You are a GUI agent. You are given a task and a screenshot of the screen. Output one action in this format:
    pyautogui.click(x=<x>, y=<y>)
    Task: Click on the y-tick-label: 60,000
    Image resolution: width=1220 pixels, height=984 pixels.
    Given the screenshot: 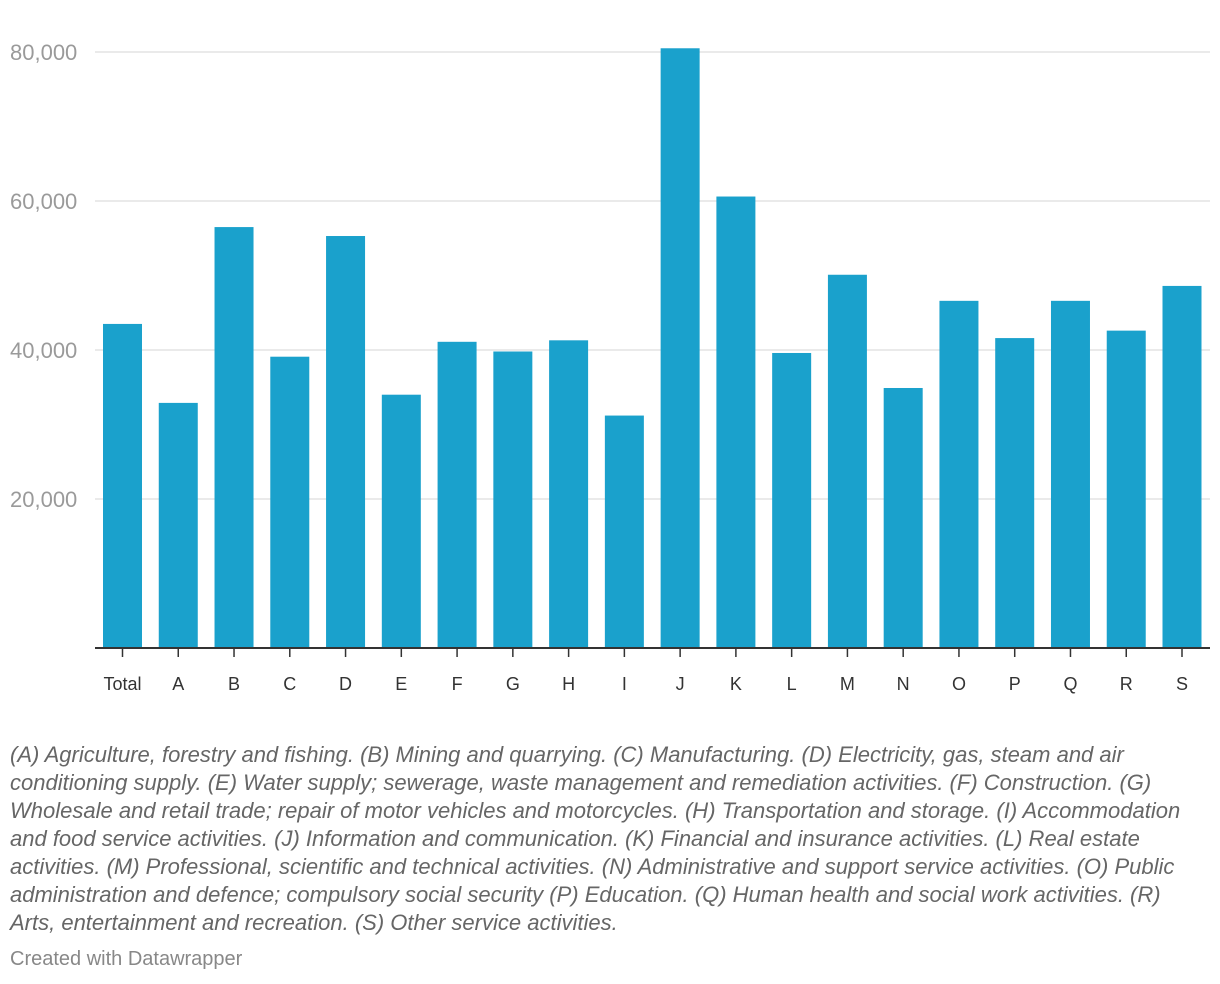 What is the action you would take?
    pyautogui.click(x=43, y=201)
    